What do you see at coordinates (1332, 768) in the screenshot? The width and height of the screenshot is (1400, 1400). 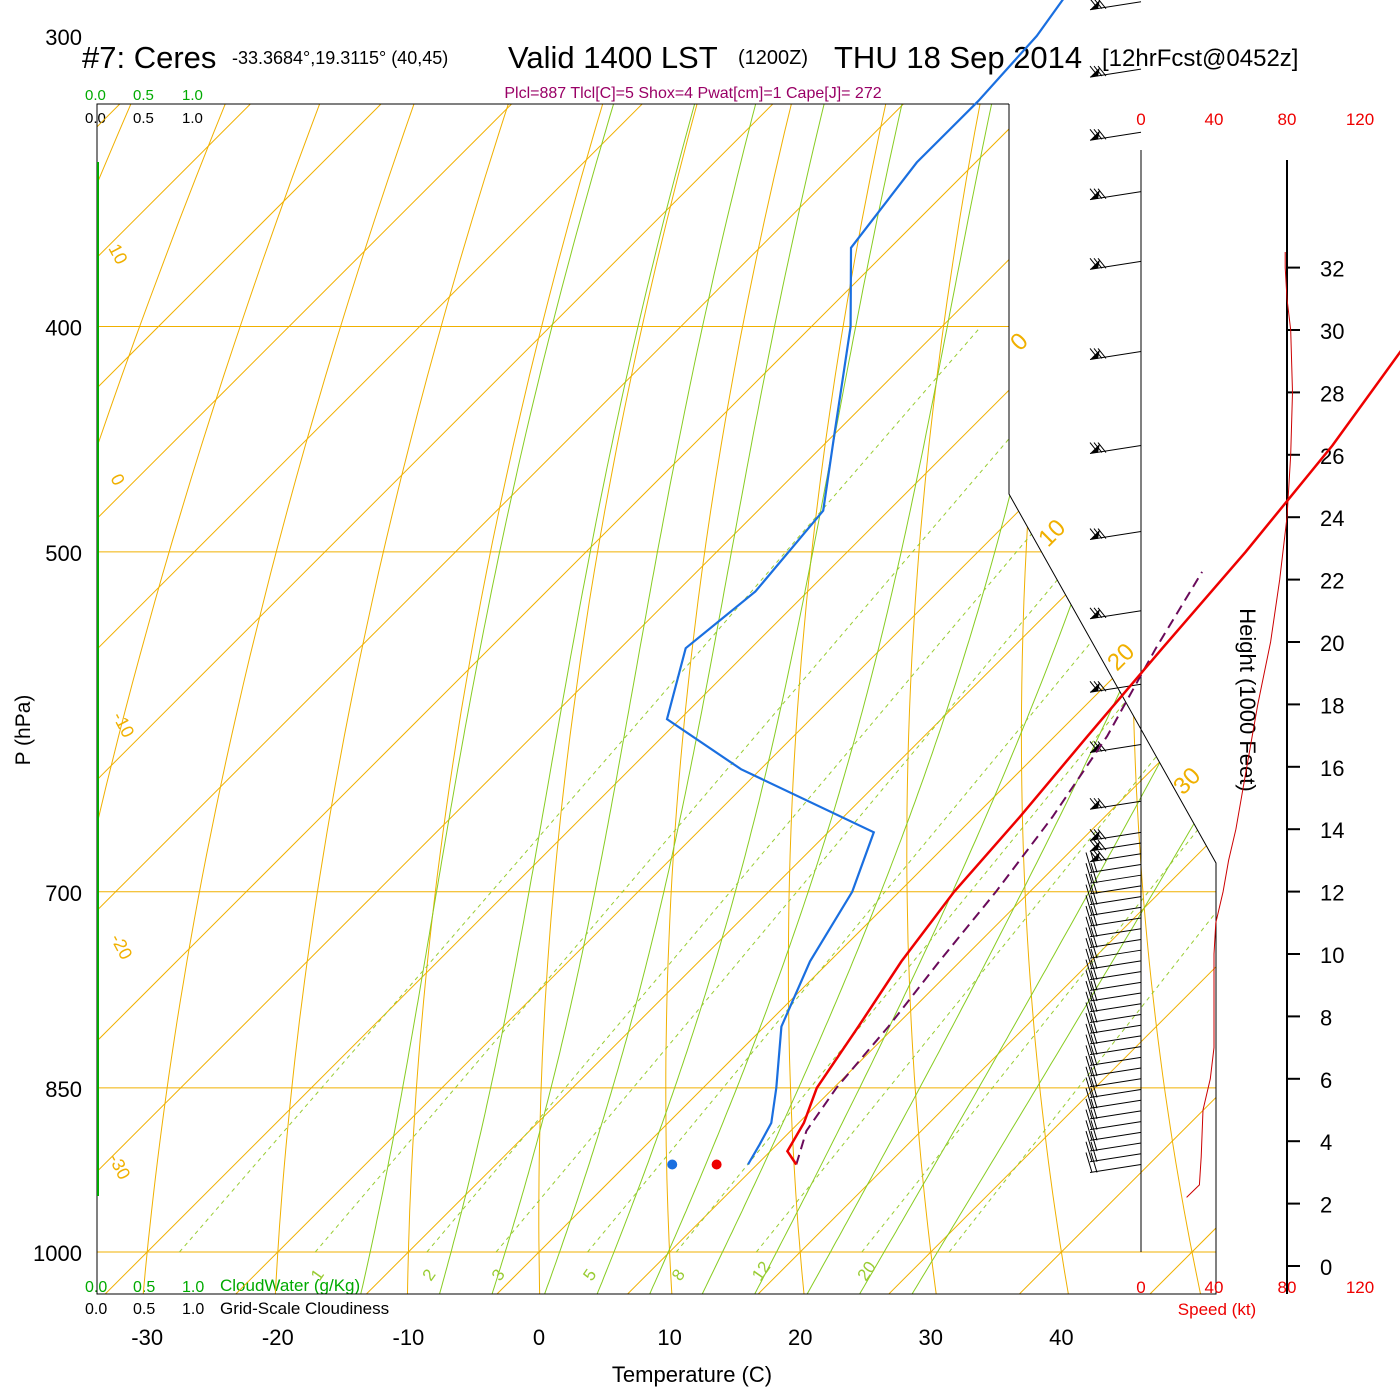 I see `height-tick-16: 16` at bounding box center [1332, 768].